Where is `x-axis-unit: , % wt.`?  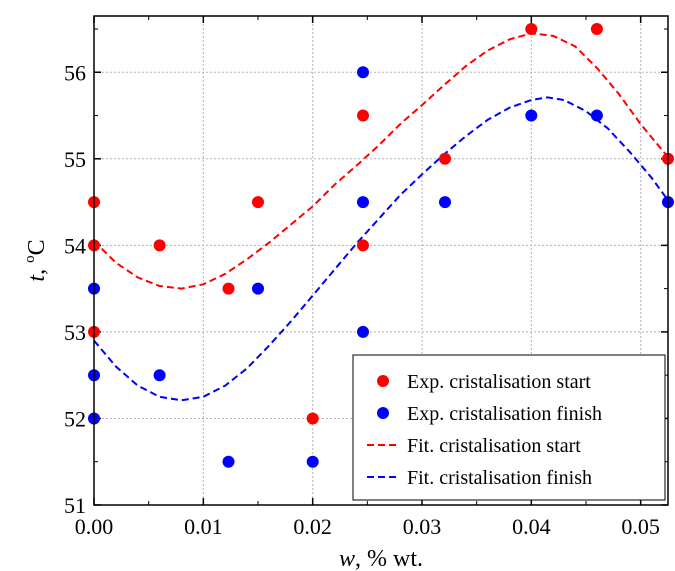 x-axis-unit: , % wt. is located at coordinates (389, 558).